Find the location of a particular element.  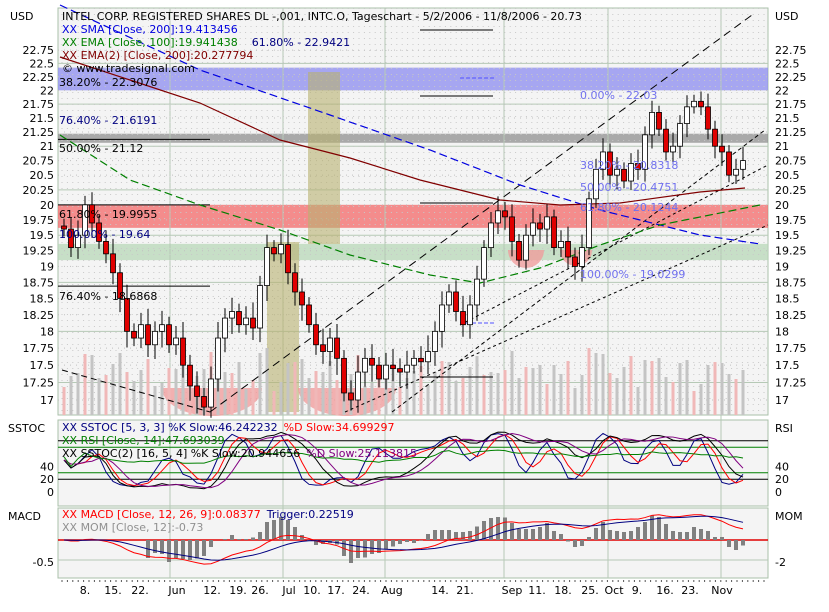

y-tick-label-left: 19.75 is located at coordinates (39, 220).